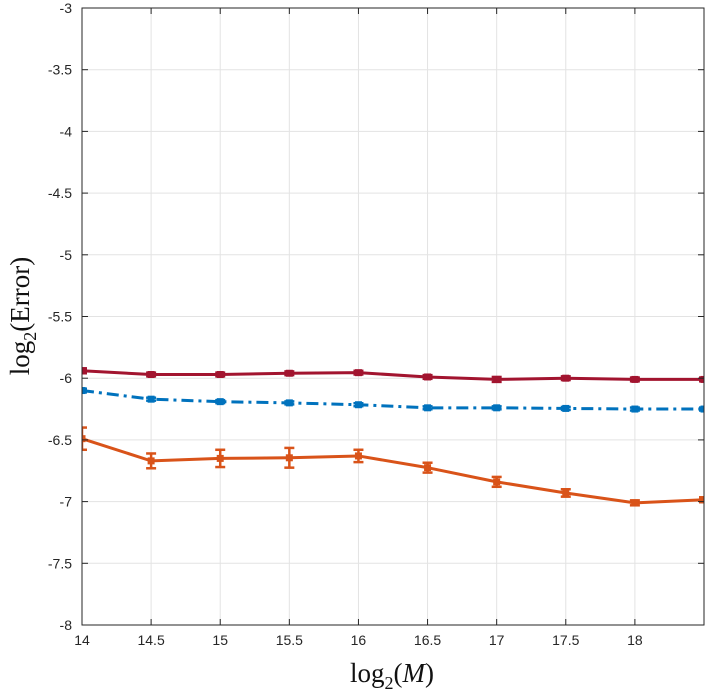 This screenshot has height=693, width=706. I want to click on series-blue-dashdot-line, so click(393, 400).